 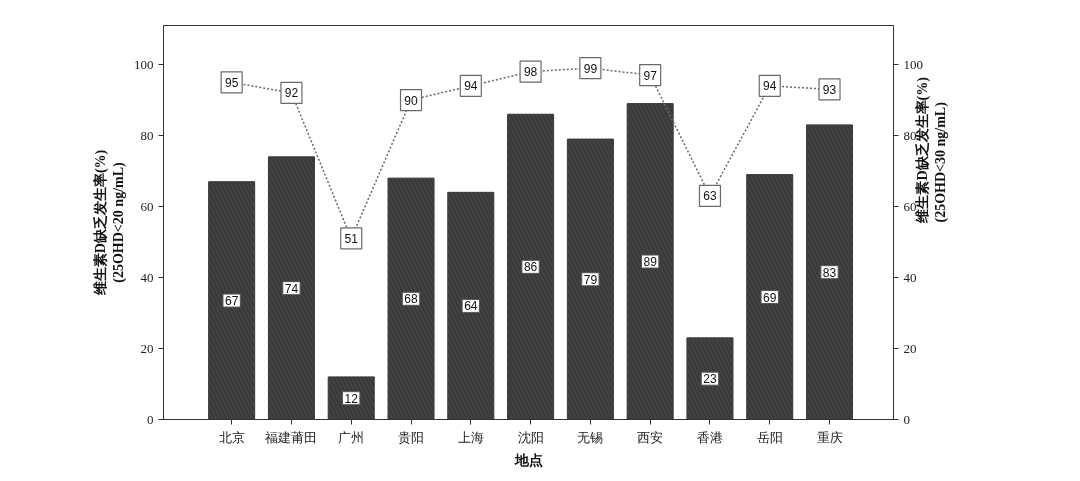 What do you see at coordinates (109, 223) in the screenshot?
I see `y-axis-title: 维生素D缺乏发生率(%) (25OHD<20 ng/mL)` at bounding box center [109, 223].